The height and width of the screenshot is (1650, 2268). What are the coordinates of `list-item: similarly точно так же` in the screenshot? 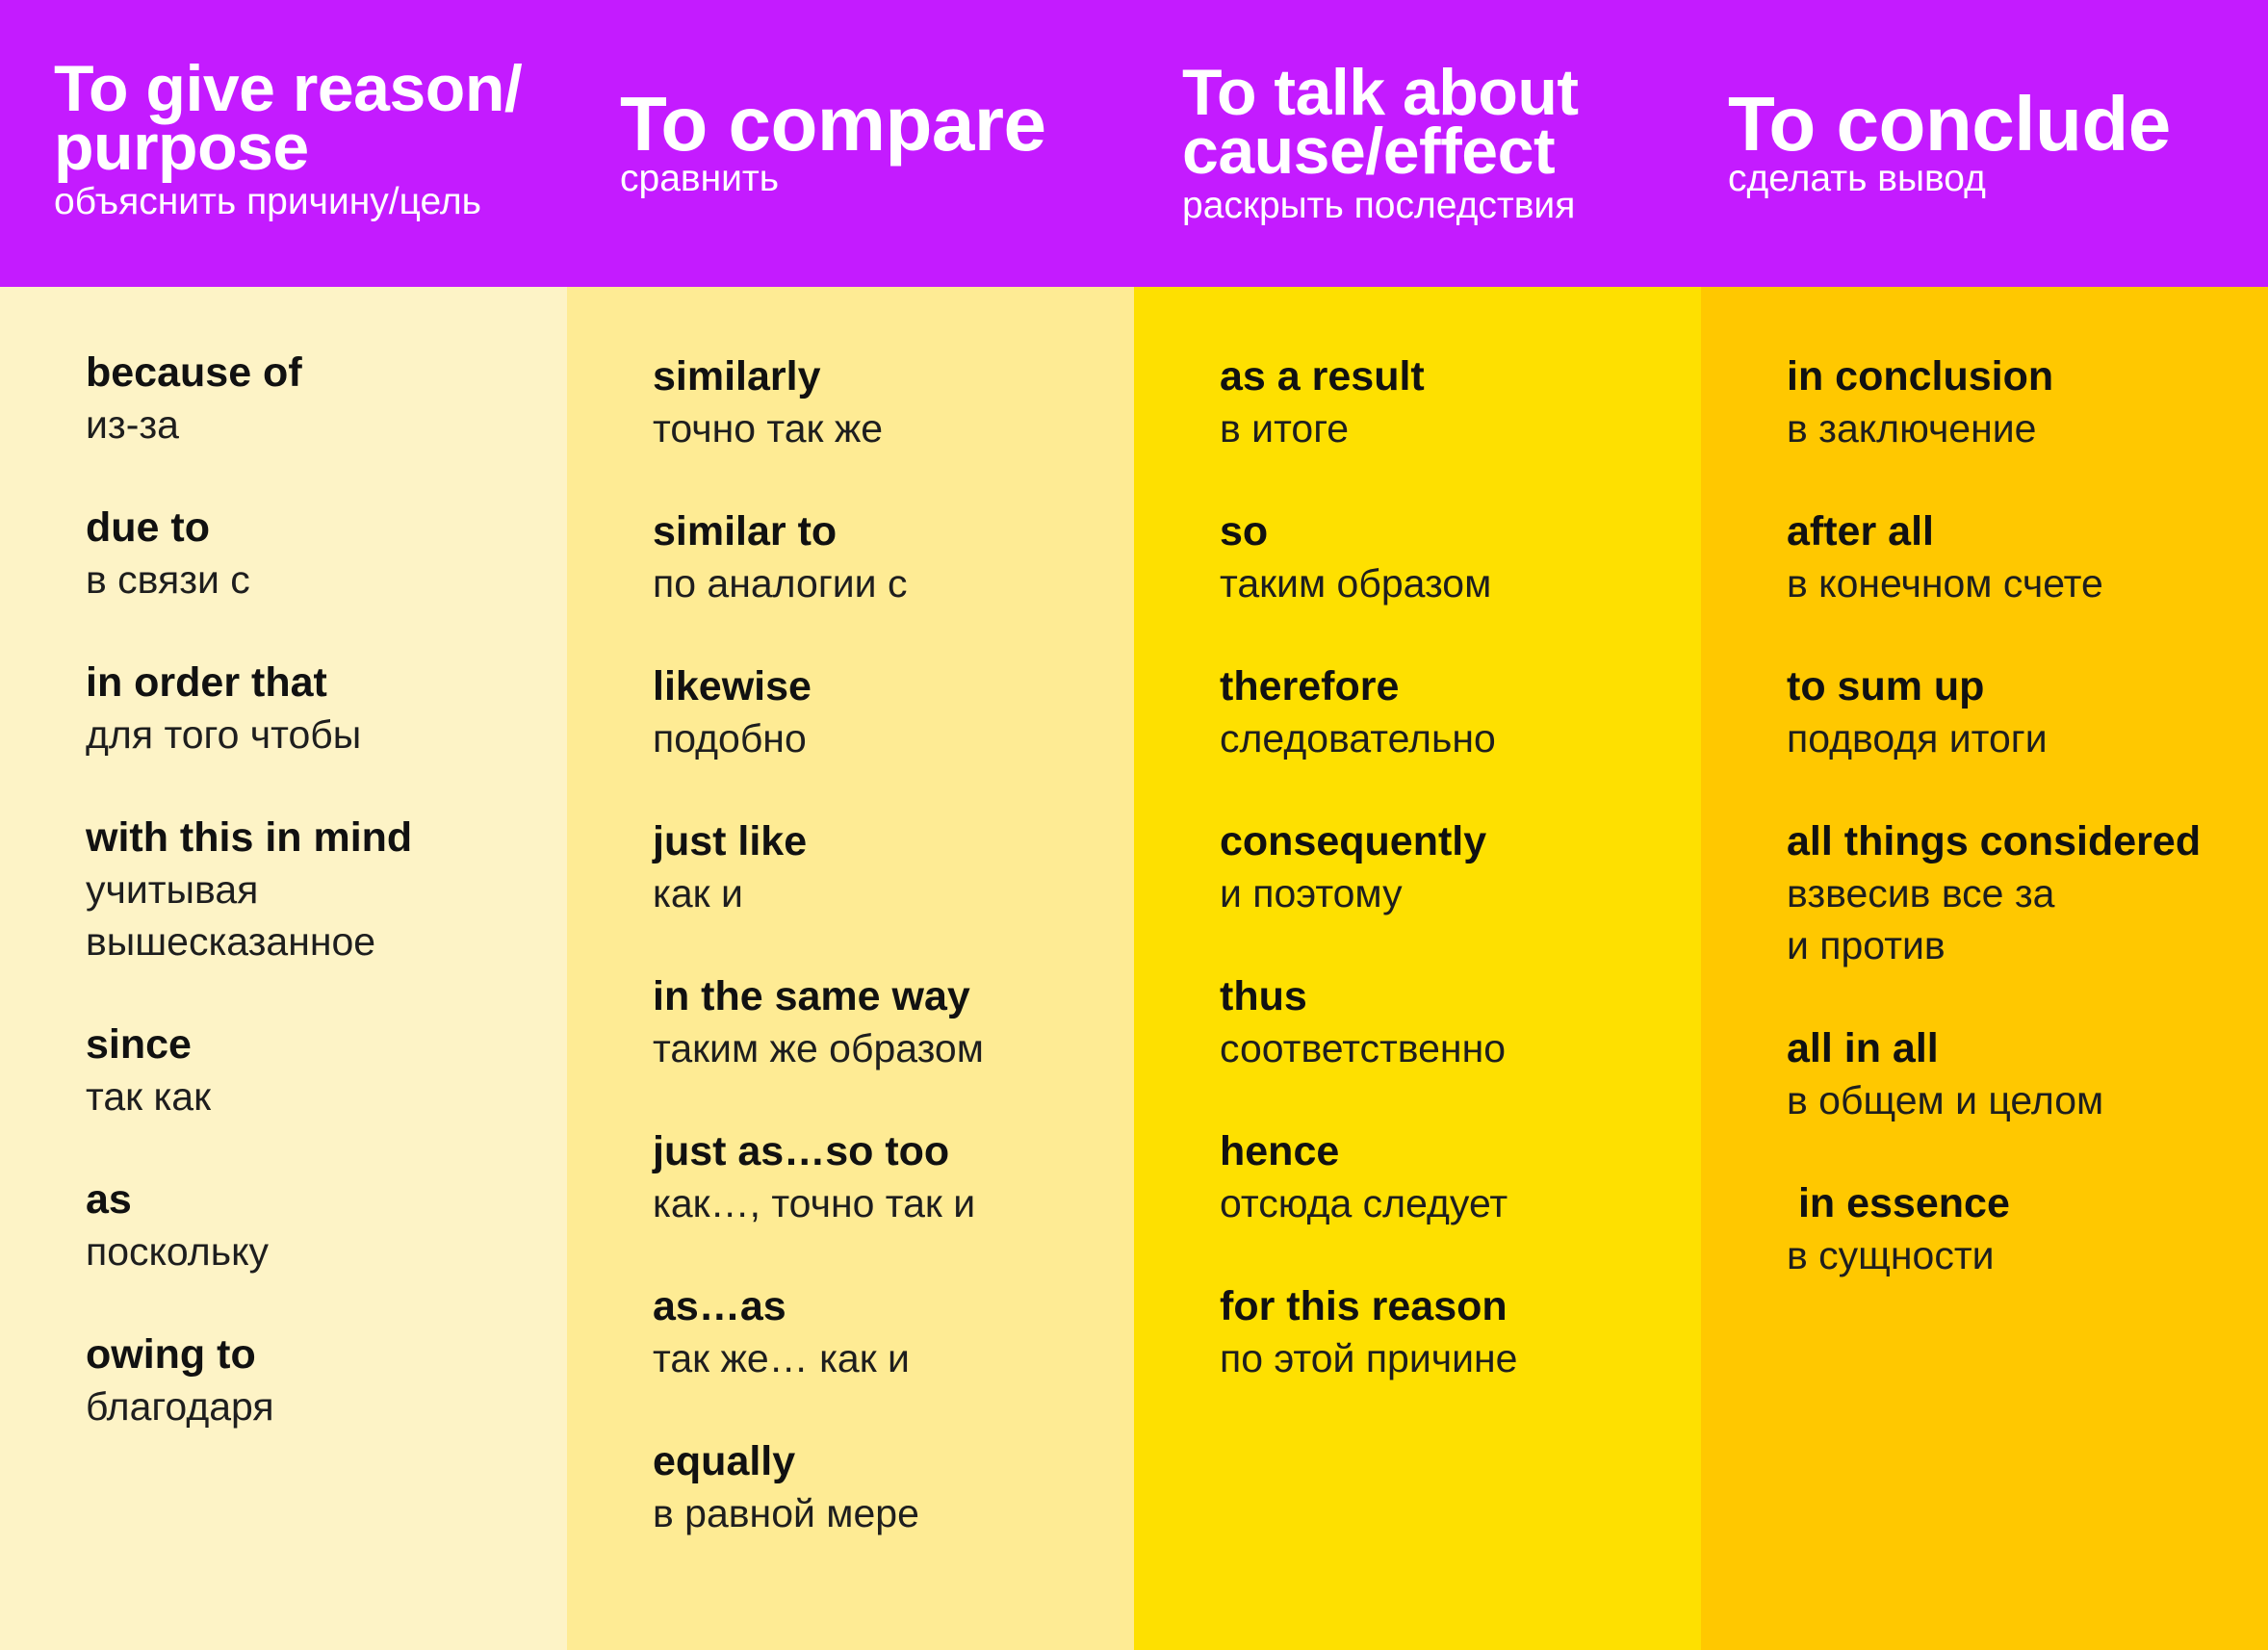 It's located at (894, 402).